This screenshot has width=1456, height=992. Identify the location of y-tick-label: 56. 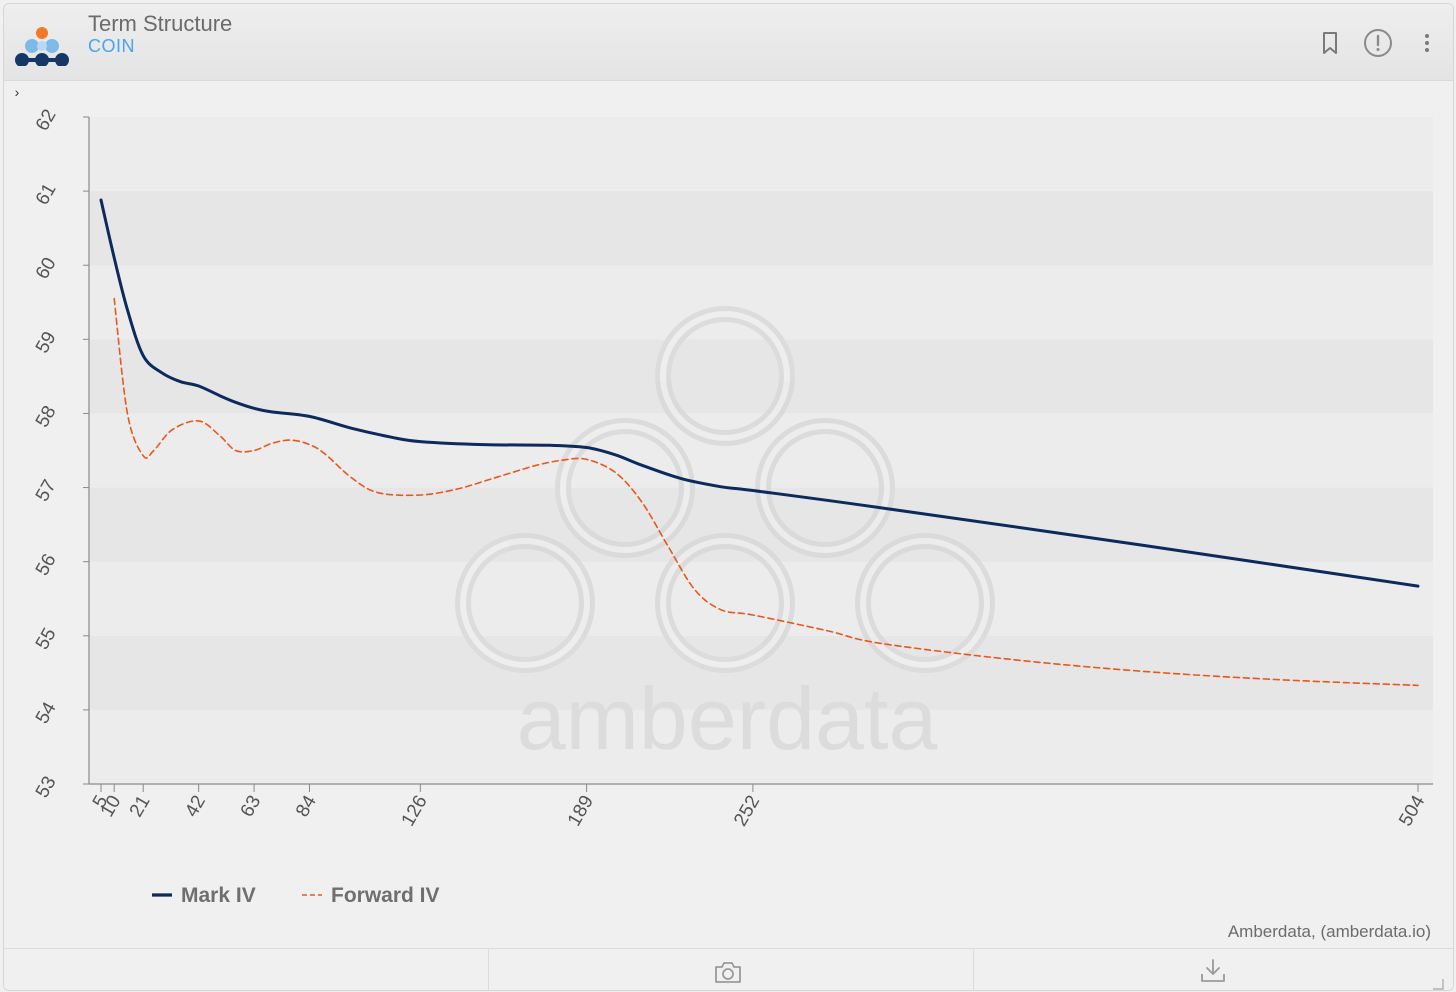
(46, 565).